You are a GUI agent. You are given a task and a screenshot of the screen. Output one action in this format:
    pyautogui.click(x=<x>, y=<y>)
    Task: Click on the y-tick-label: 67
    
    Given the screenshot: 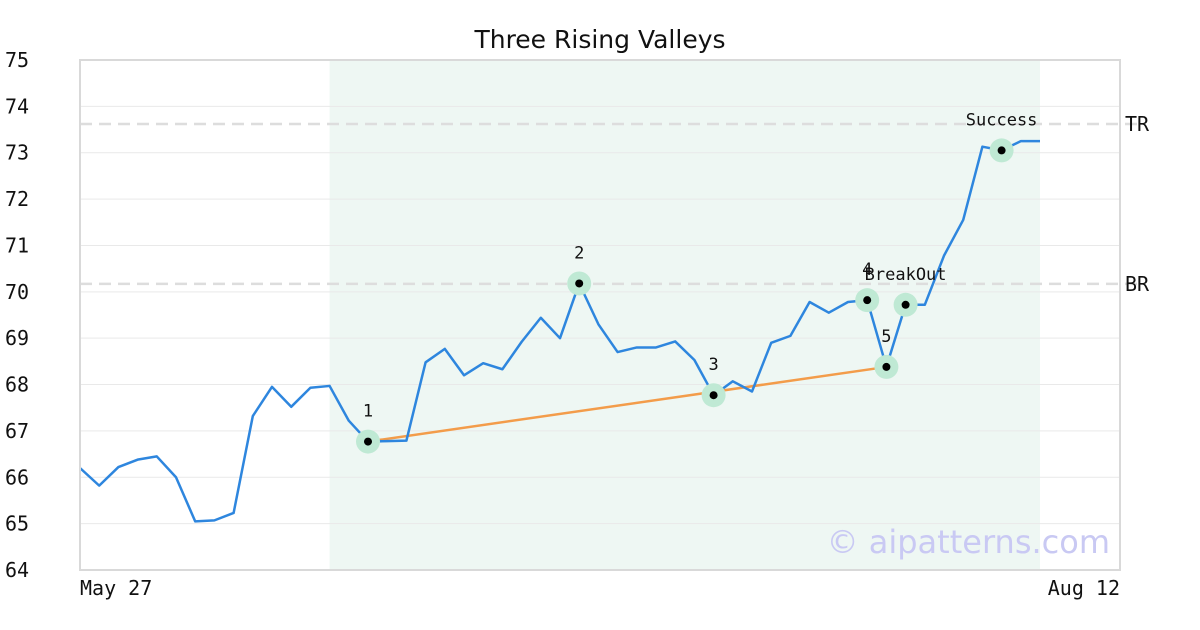 What is the action you would take?
    pyautogui.click(x=17, y=431)
    